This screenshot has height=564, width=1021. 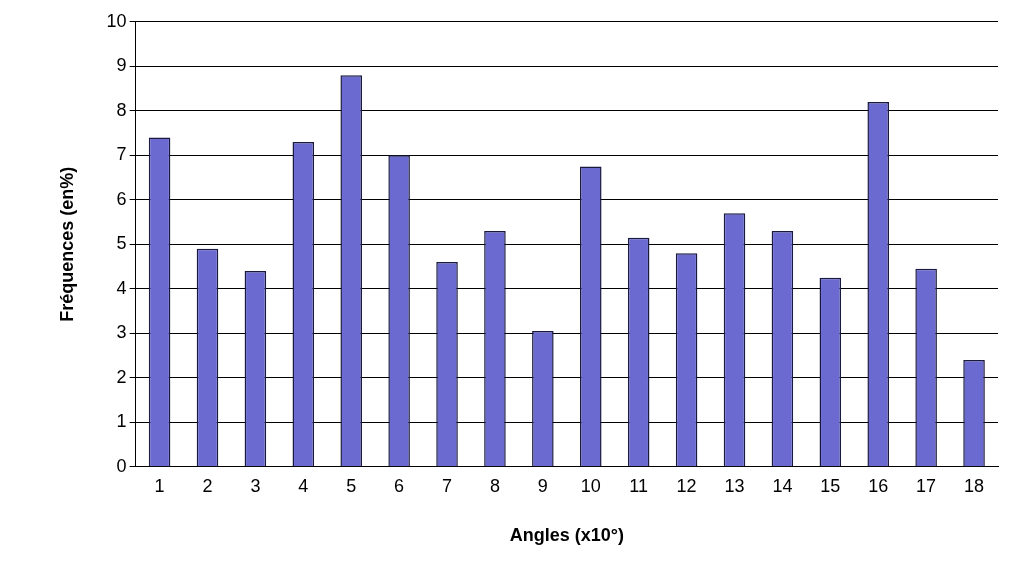 What do you see at coordinates (159, 485) in the screenshot?
I see `x-tick-label: 1` at bounding box center [159, 485].